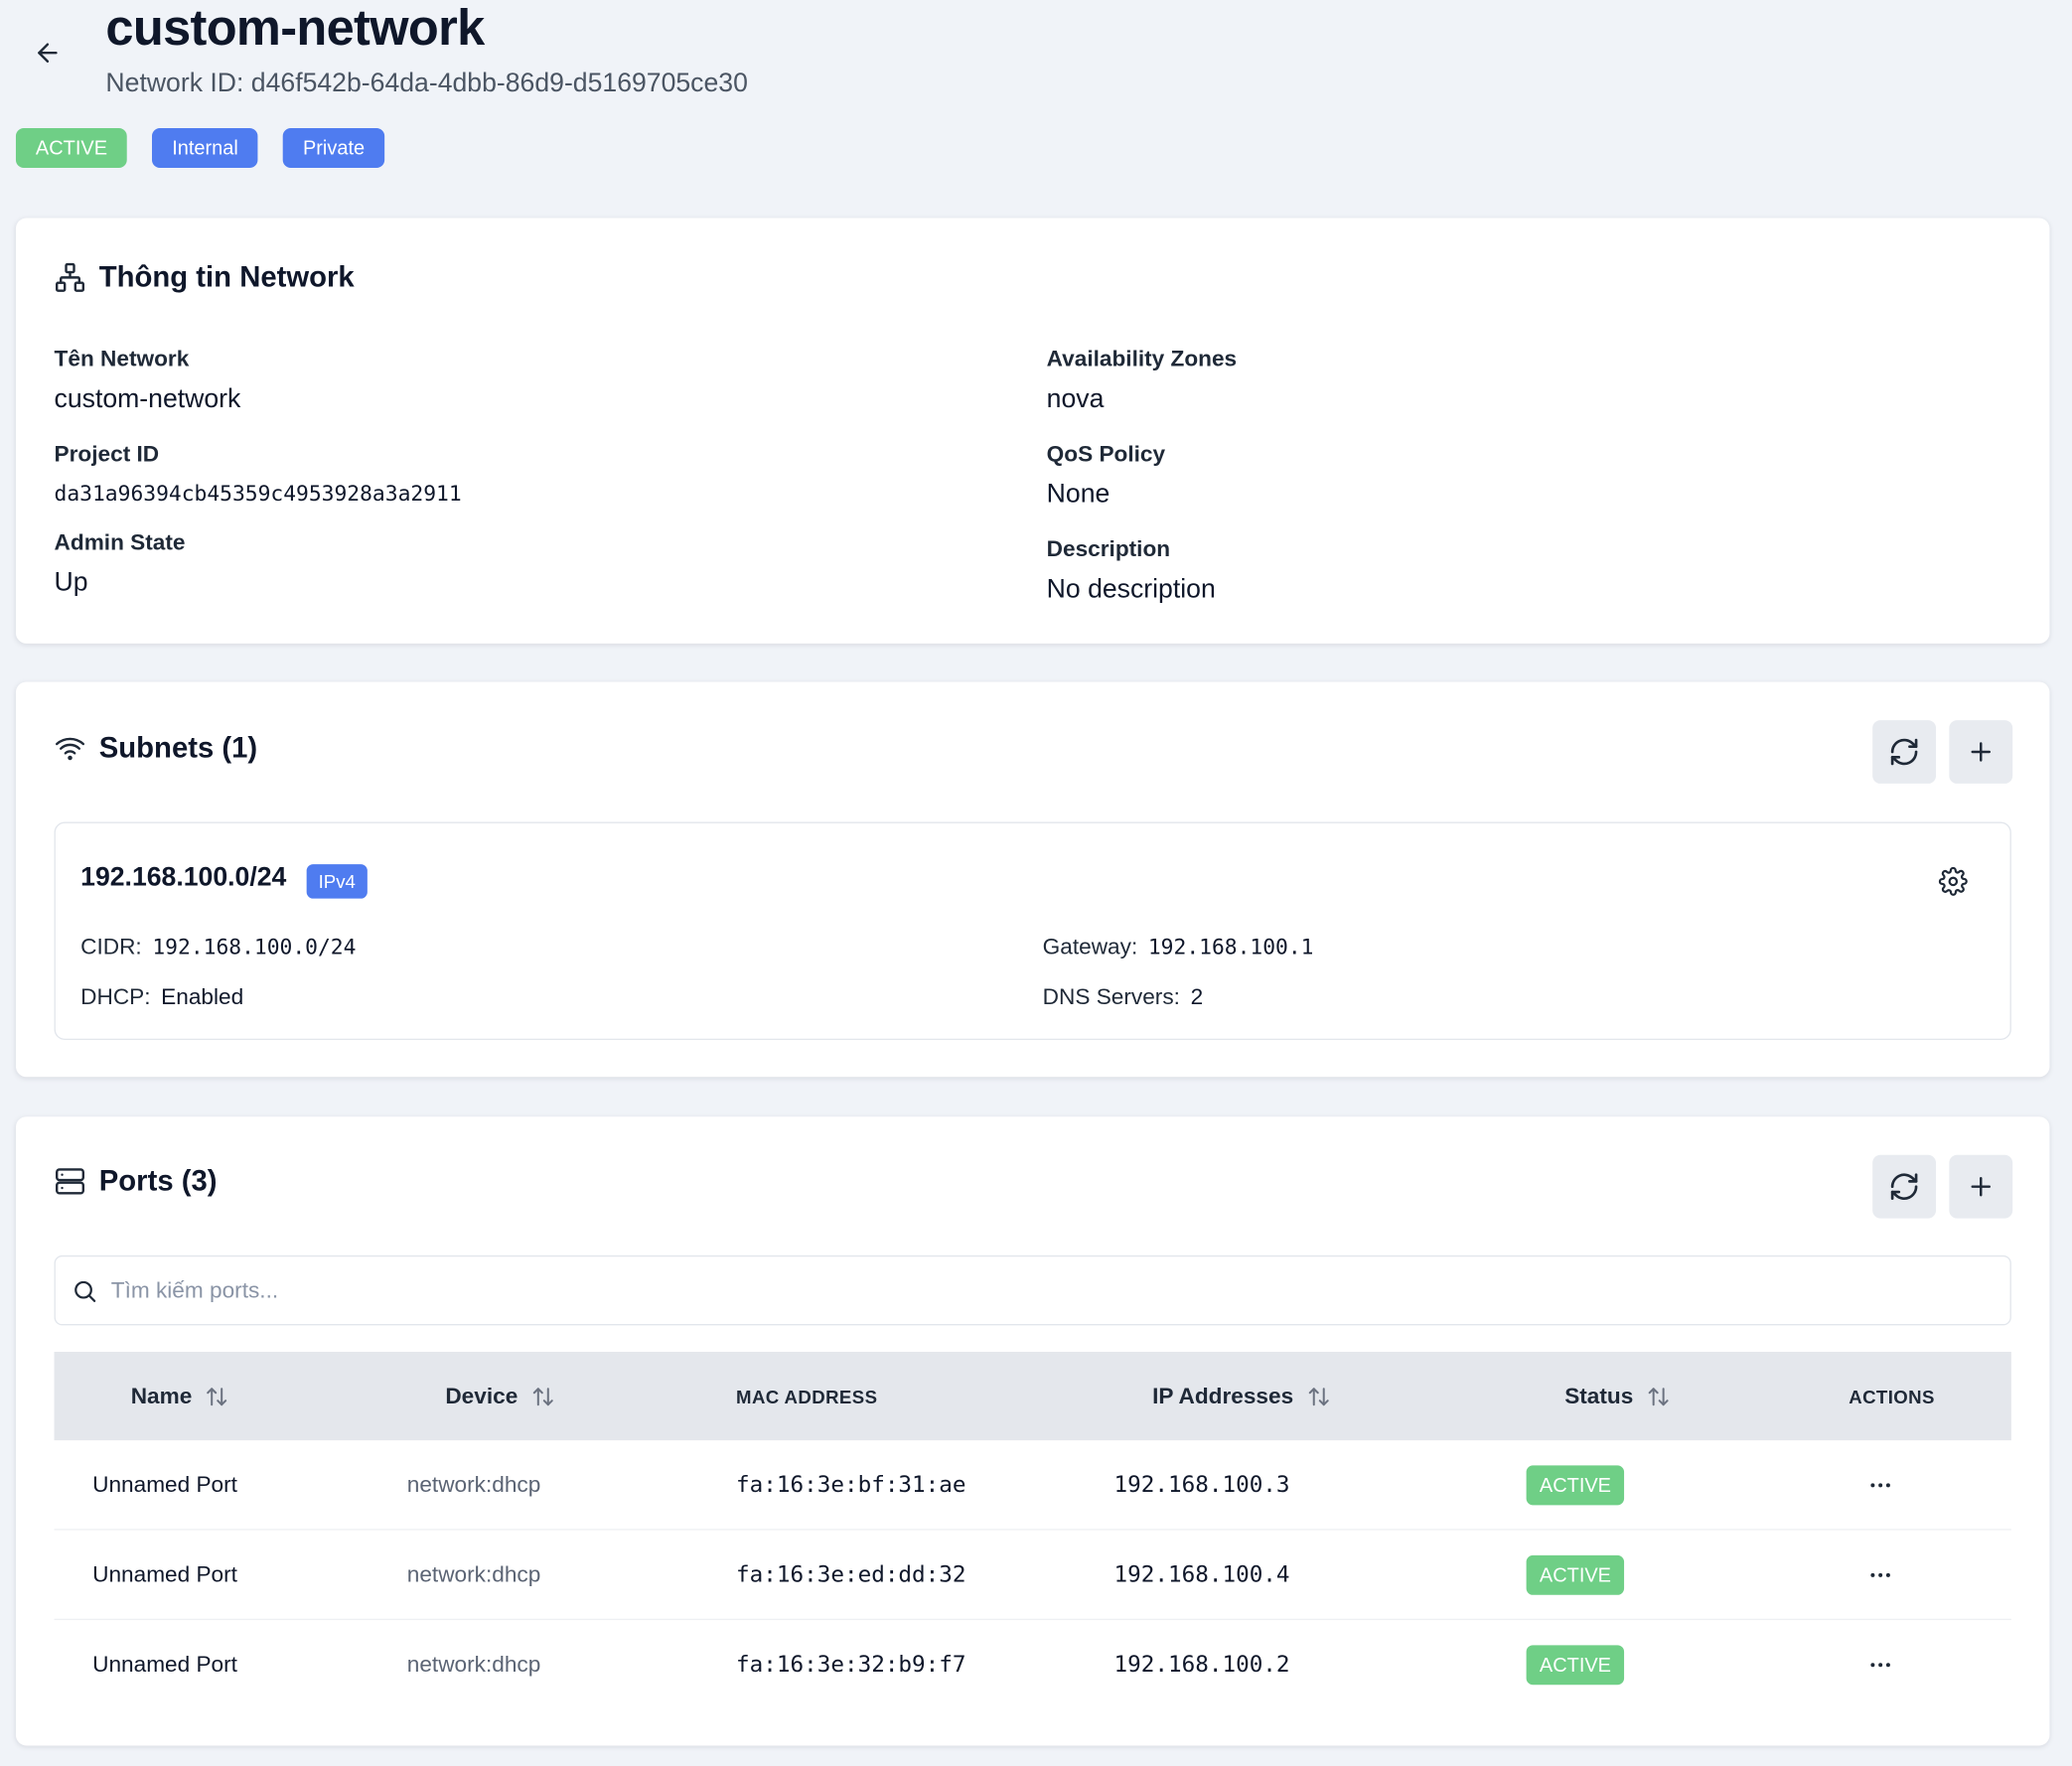 This screenshot has width=2072, height=1766. I want to click on refresh-icon, so click(1904, 752).